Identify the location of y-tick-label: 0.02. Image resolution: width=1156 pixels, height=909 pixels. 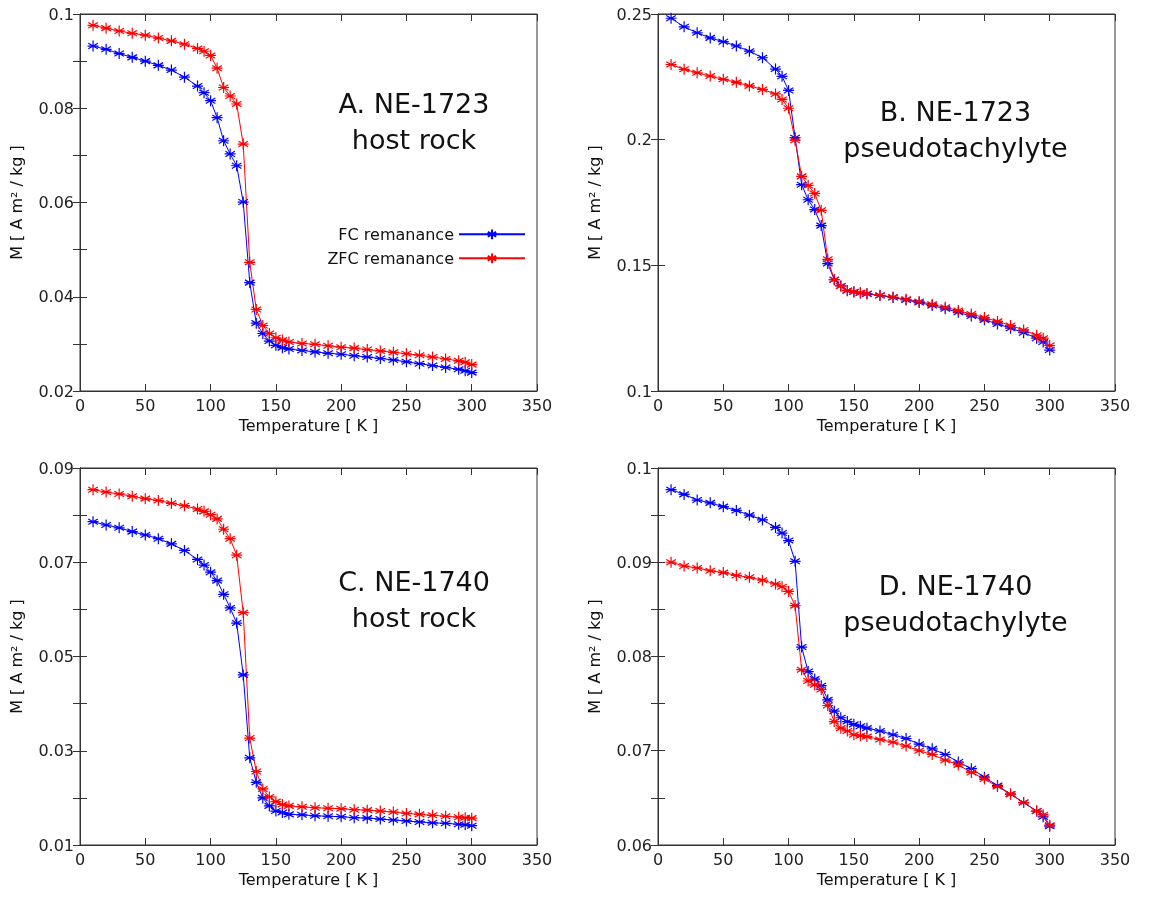
(56, 391).